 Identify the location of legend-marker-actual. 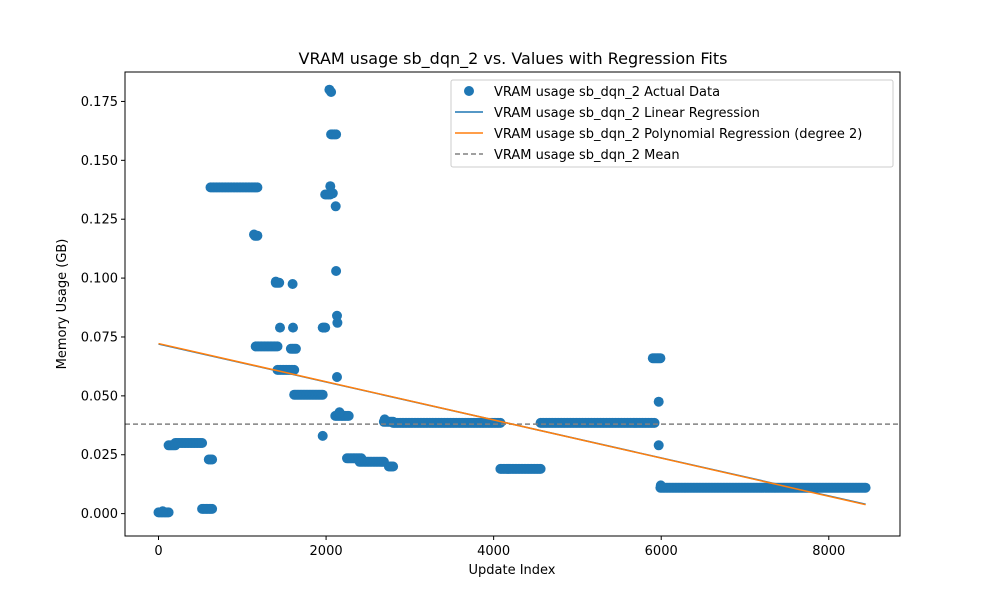
(469, 91).